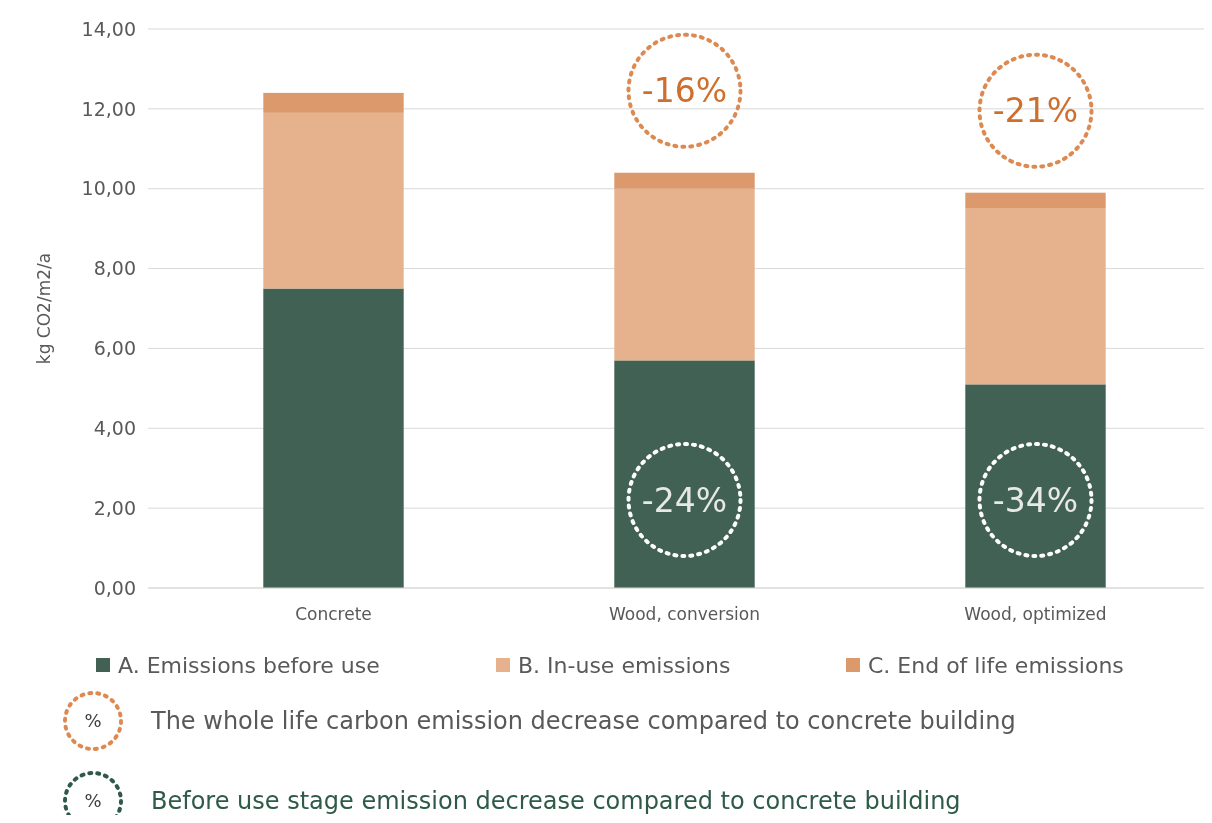 The height and width of the screenshot is (823, 1212). I want to click on text: Before use stage emission decrease compared to concrete building, so click(556, 801).